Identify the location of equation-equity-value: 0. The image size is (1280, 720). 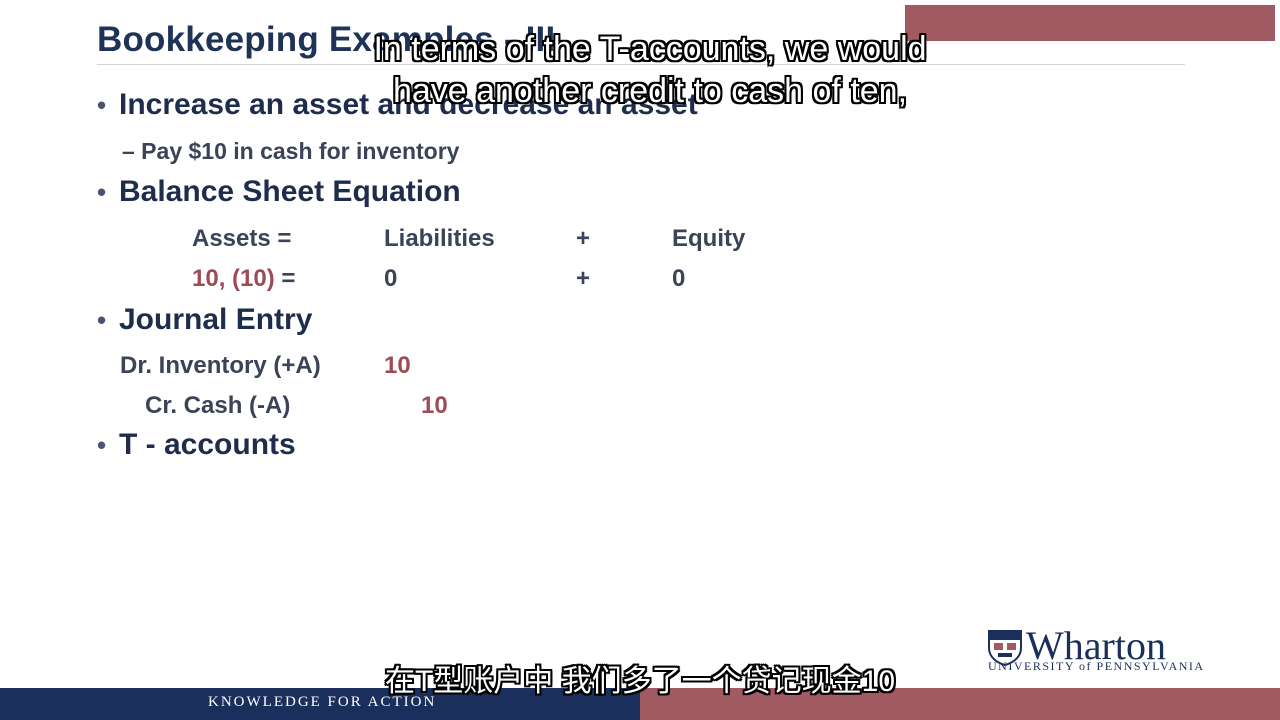
(679, 278).